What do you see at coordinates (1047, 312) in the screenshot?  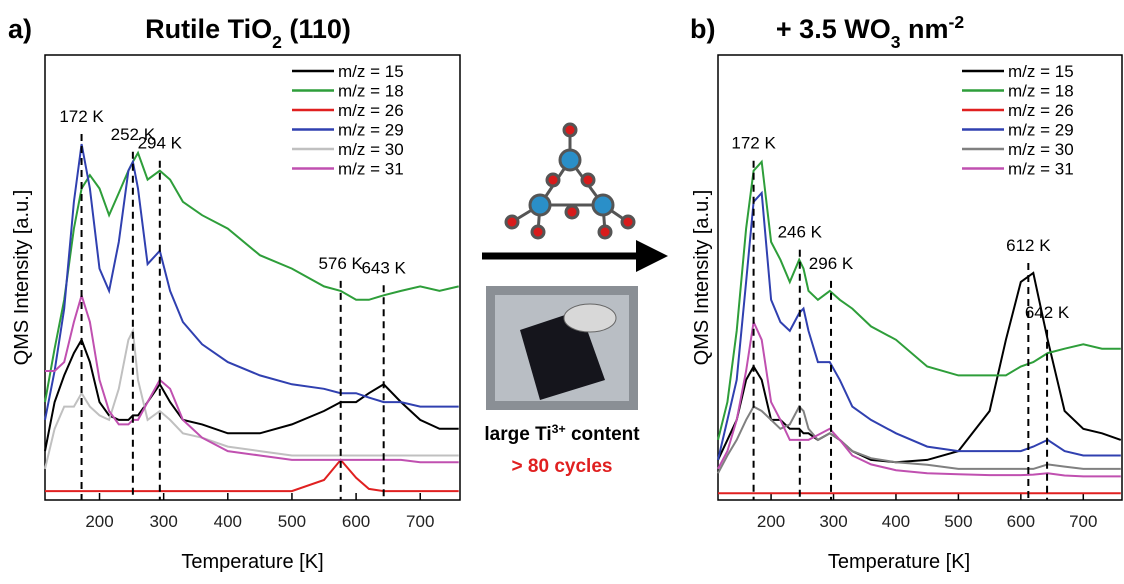 I see `annotation-label: 642 K` at bounding box center [1047, 312].